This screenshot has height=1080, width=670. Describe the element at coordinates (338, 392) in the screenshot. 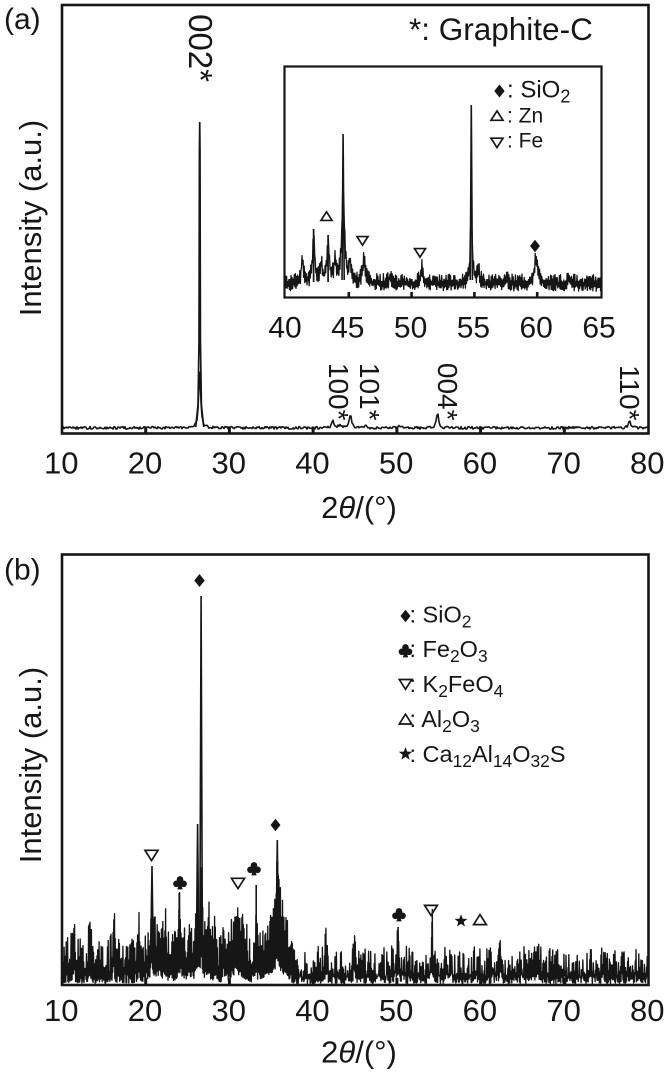

I see `svg-text: 100*` at that location.